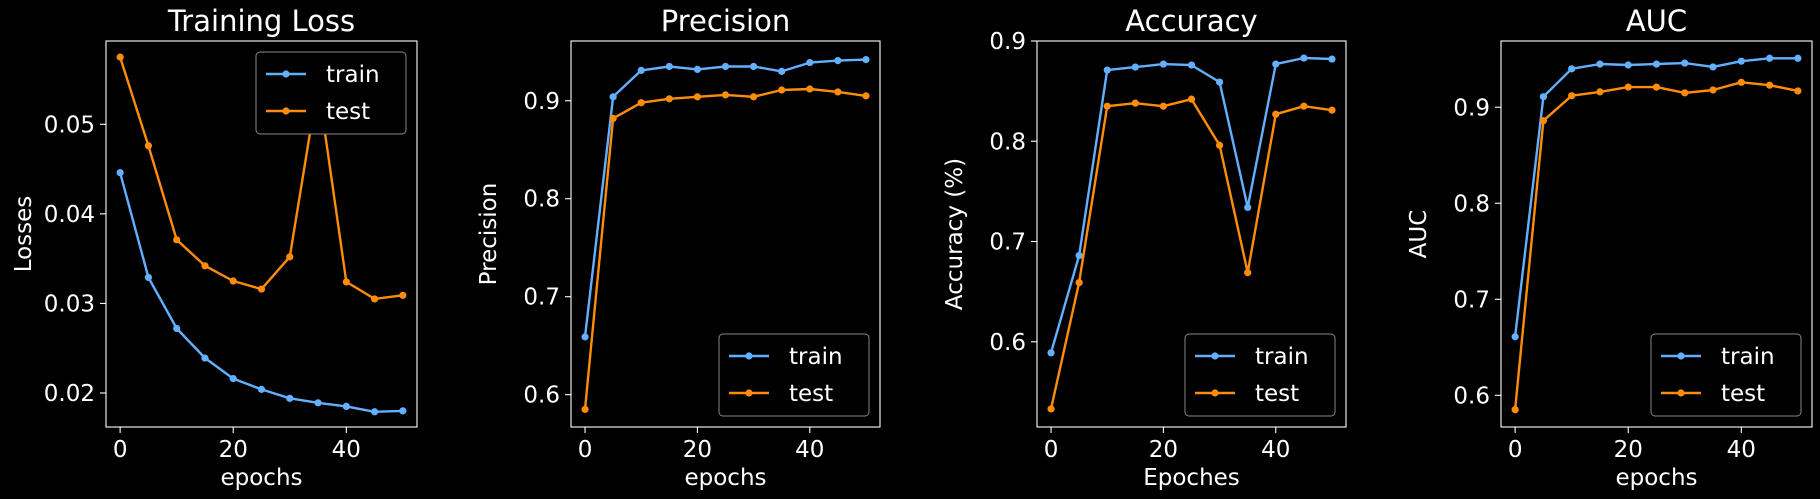 The height and width of the screenshot is (499, 1820). I want to click on legend-frame, so click(1726, 375).